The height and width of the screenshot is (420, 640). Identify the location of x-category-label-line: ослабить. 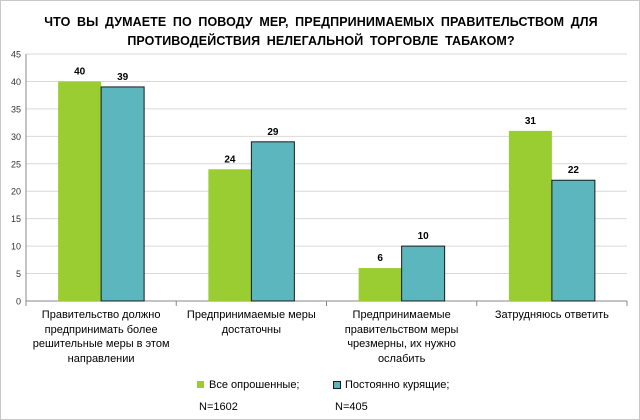
(401, 358).